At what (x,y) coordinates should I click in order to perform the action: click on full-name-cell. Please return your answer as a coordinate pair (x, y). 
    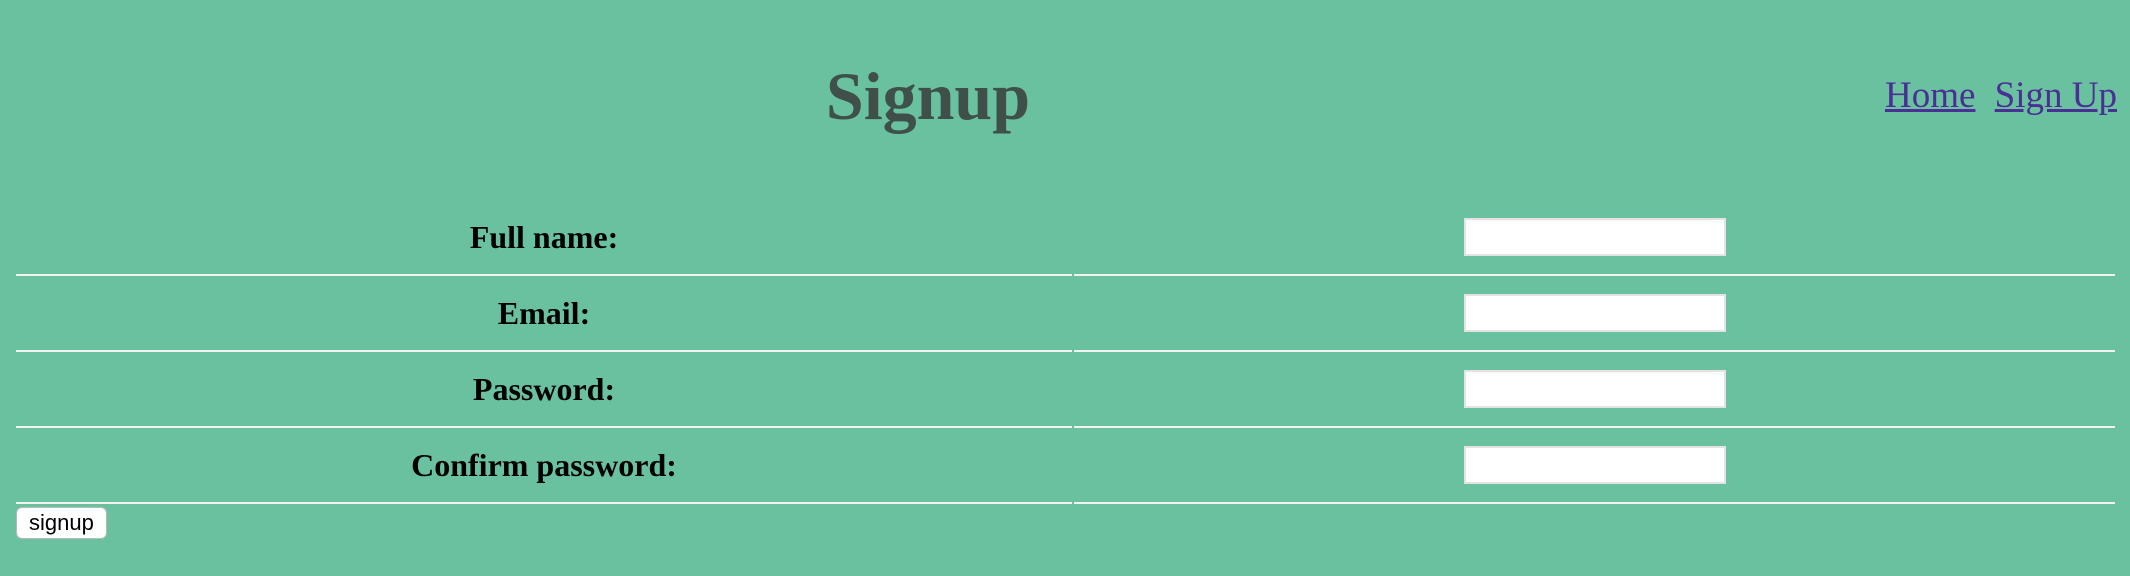
    Looking at the image, I should click on (1594, 238).